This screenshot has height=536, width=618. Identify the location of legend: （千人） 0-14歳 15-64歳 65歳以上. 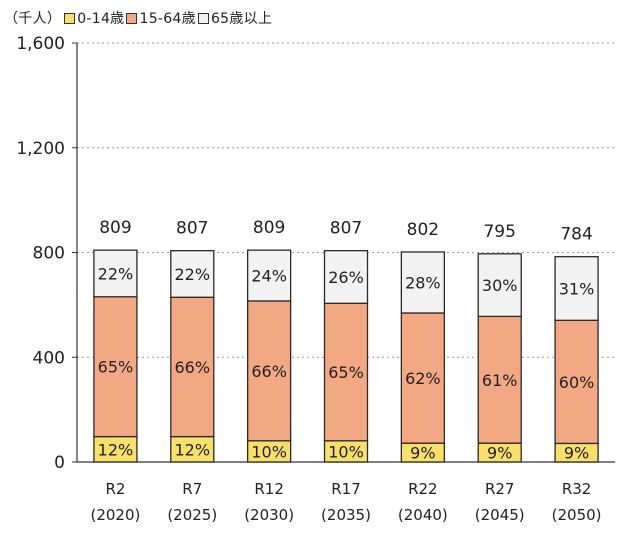
(139, 18).